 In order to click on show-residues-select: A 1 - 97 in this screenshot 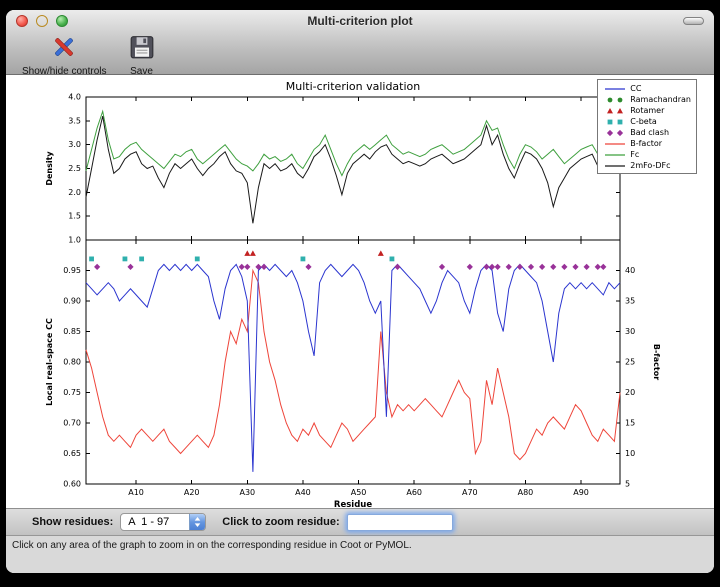, I will do `click(163, 522)`.